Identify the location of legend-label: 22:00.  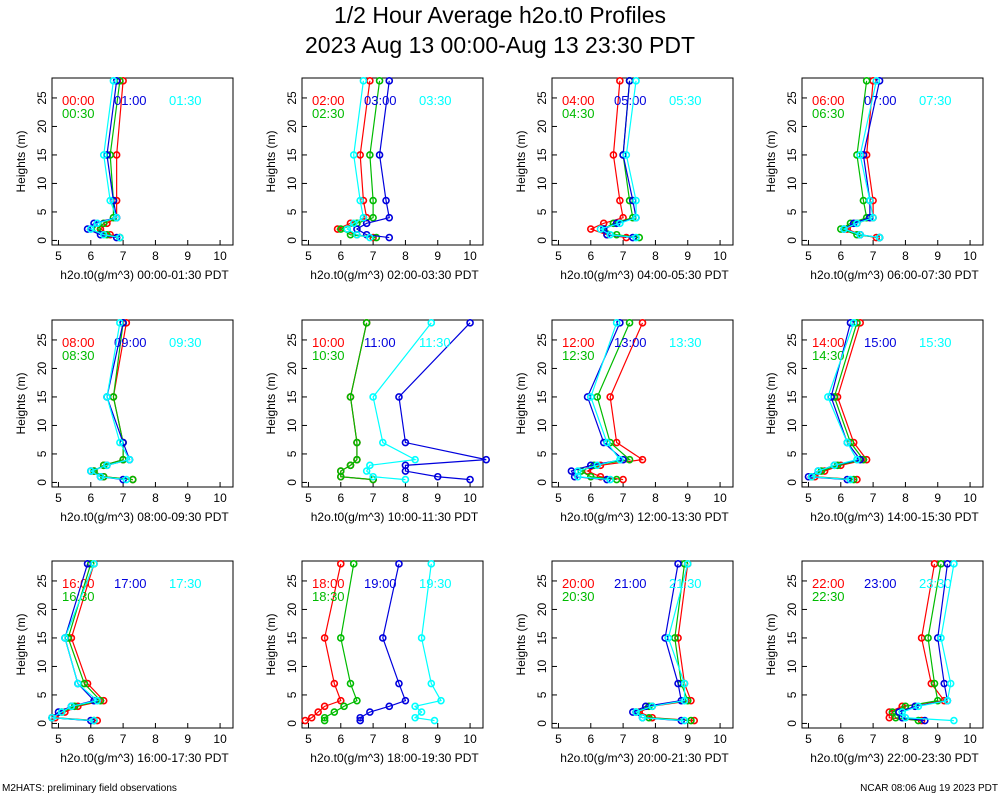
(828, 583).